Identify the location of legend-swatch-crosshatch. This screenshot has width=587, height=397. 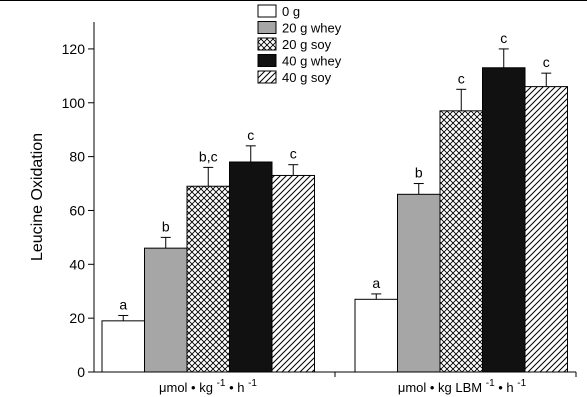
(267, 44).